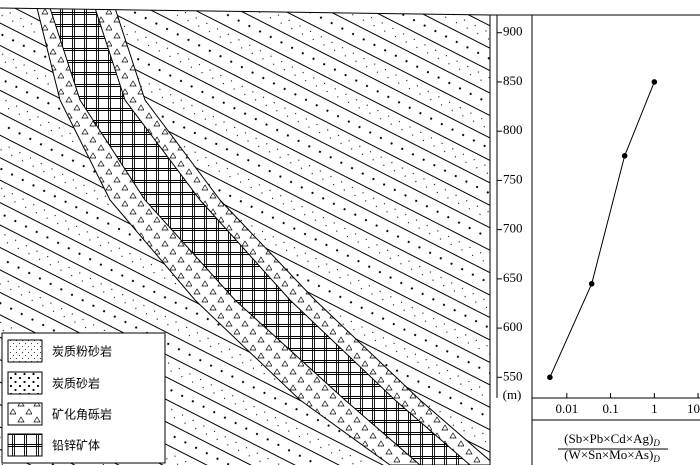 Image resolution: width=700 pixels, height=465 pixels. What do you see at coordinates (612, 439) in the screenshot?
I see `x-axis-label-numerator: (Sb×Pb×Cd×Ag)D` at bounding box center [612, 439].